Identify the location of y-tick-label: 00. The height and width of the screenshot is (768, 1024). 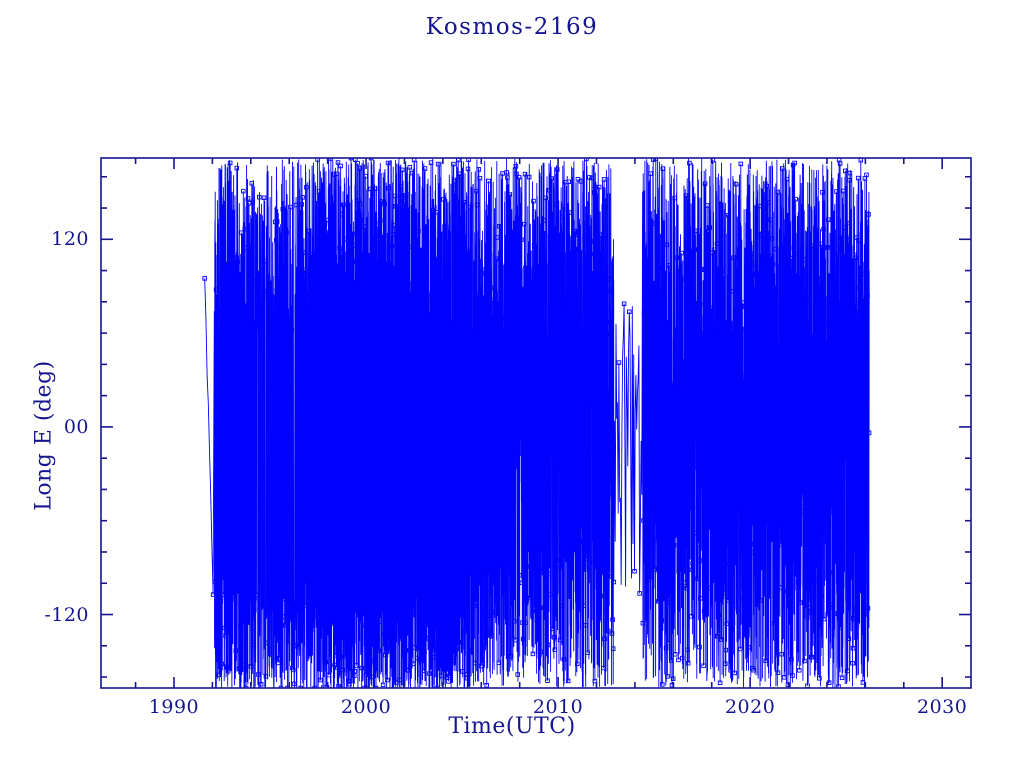
(76, 426).